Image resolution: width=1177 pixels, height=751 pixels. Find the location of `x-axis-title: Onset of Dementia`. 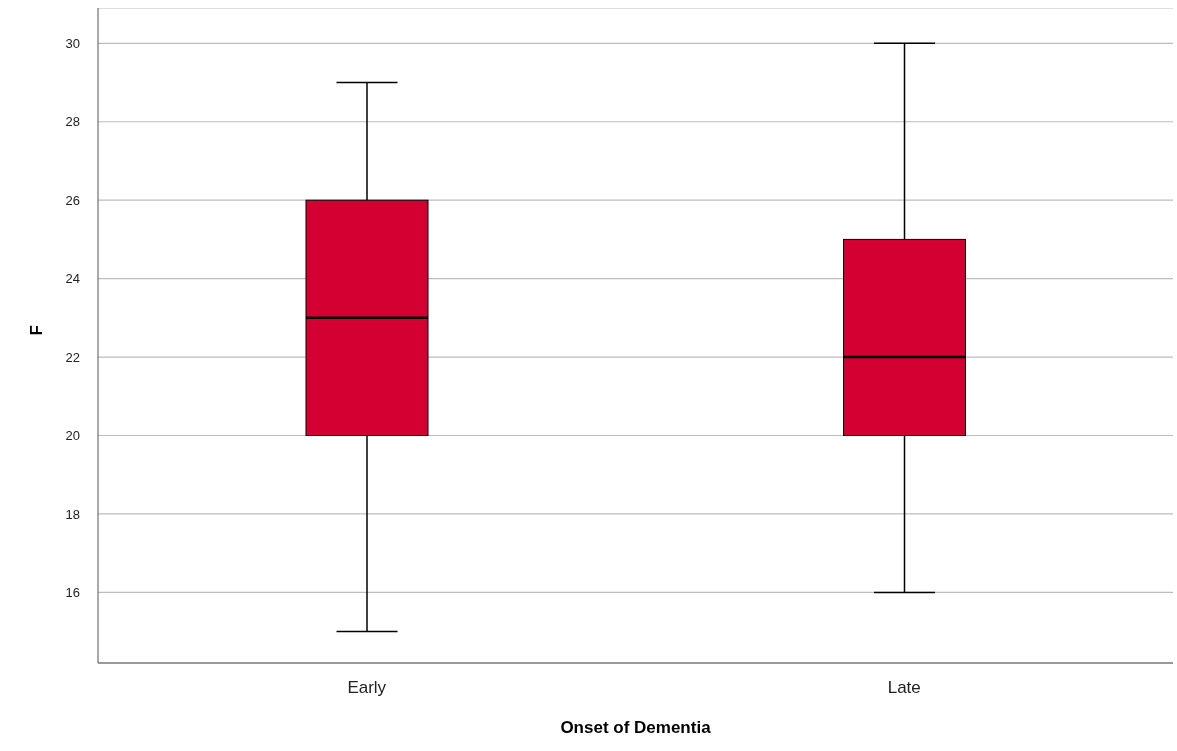

x-axis-title: Onset of Dementia is located at coordinates (636, 727).